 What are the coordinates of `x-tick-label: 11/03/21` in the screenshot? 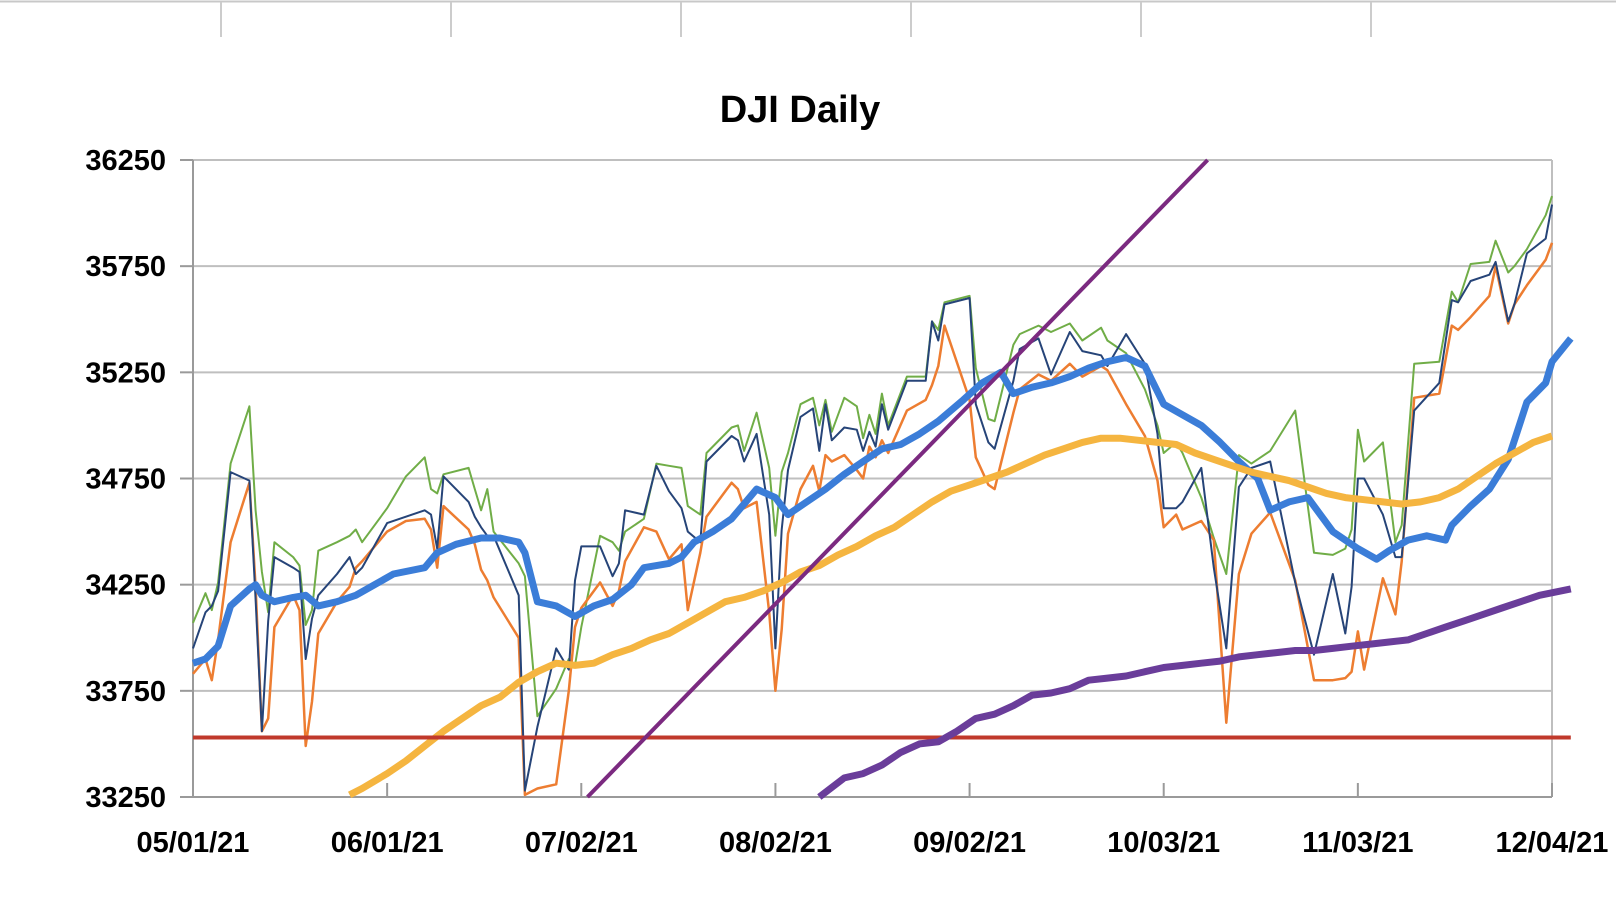 It's located at (1357, 843).